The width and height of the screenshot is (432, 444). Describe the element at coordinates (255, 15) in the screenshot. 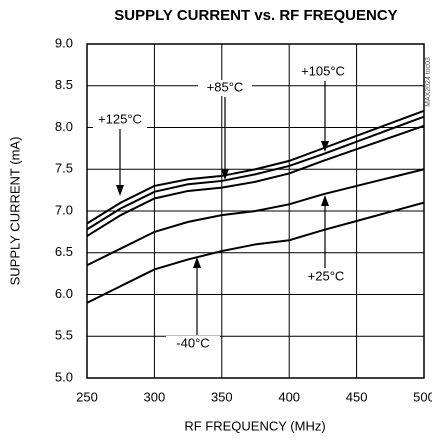

I see `chart-title: SUPPLY CURRENT vs. RF FREQUENCY` at that location.